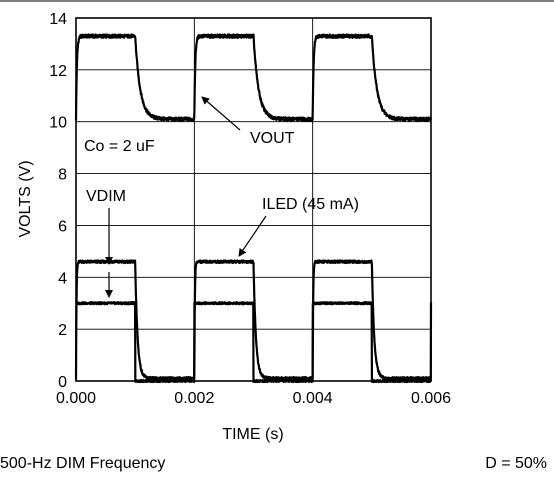 The image size is (554, 481). Describe the element at coordinates (76, 398) in the screenshot. I see `x-tick-label: 0.000` at that location.